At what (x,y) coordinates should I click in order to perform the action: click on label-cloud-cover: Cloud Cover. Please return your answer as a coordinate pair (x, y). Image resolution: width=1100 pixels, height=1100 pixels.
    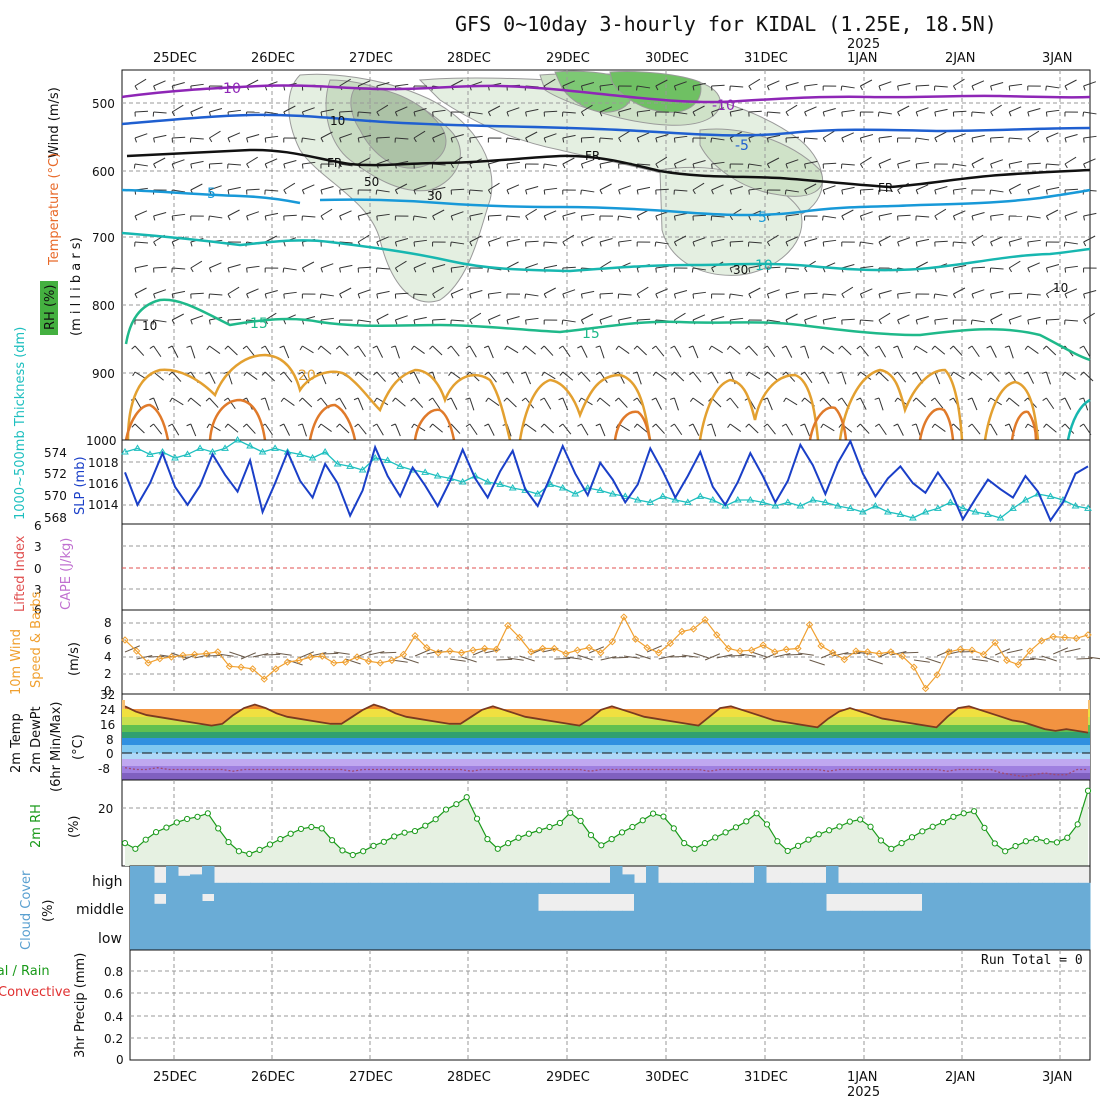
    Looking at the image, I should click on (26, 910).